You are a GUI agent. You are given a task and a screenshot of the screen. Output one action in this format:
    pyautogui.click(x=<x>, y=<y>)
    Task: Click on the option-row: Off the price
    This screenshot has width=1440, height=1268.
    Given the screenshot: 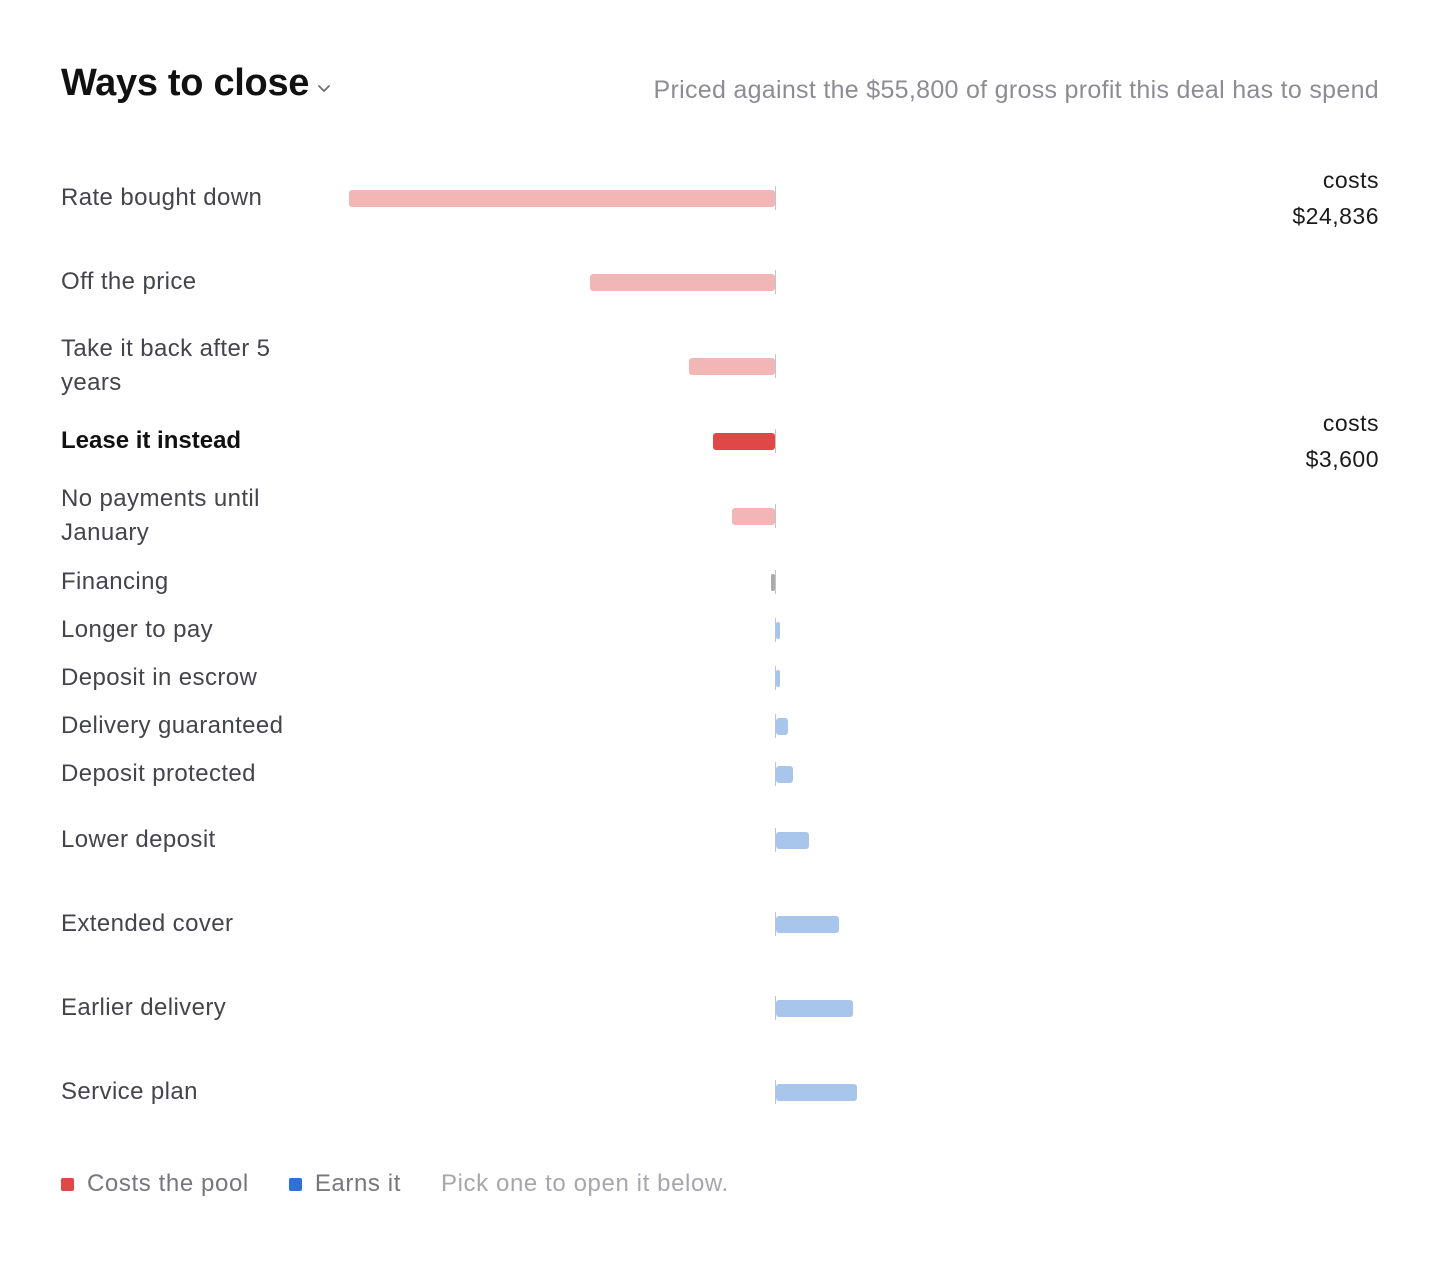 What is the action you would take?
    pyautogui.click(x=720, y=282)
    